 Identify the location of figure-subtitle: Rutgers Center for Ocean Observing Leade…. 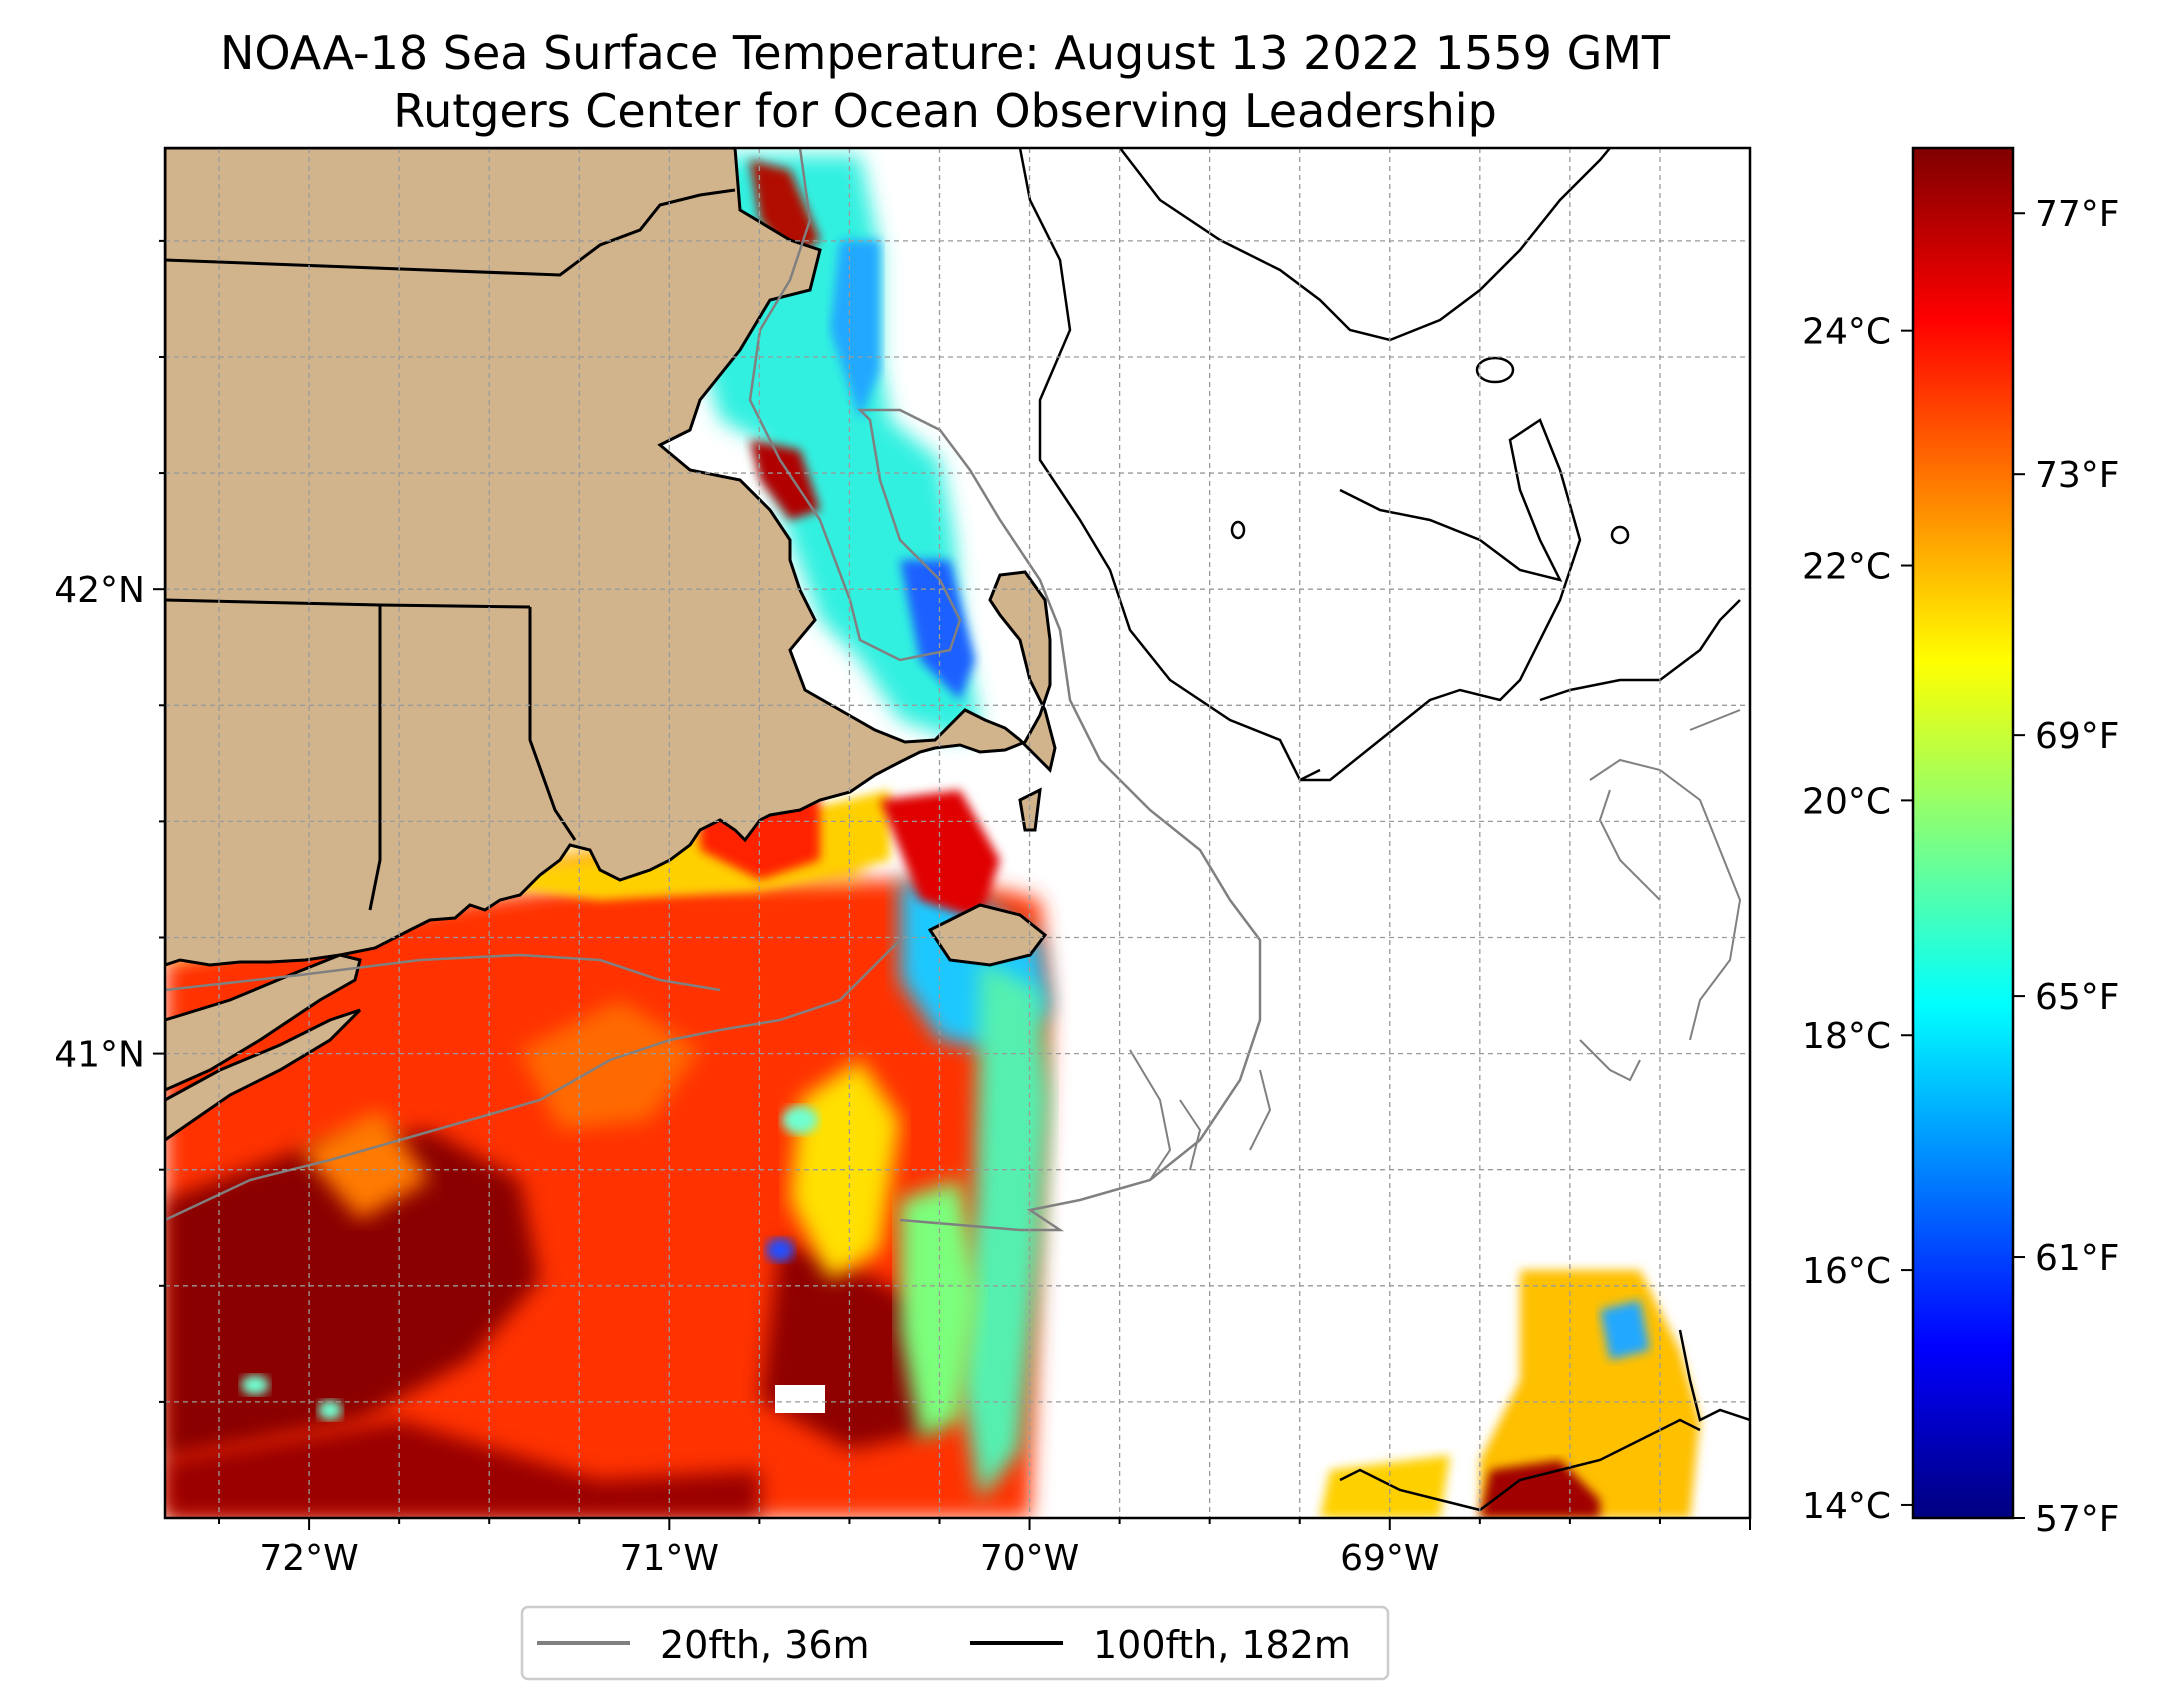
(945, 111).